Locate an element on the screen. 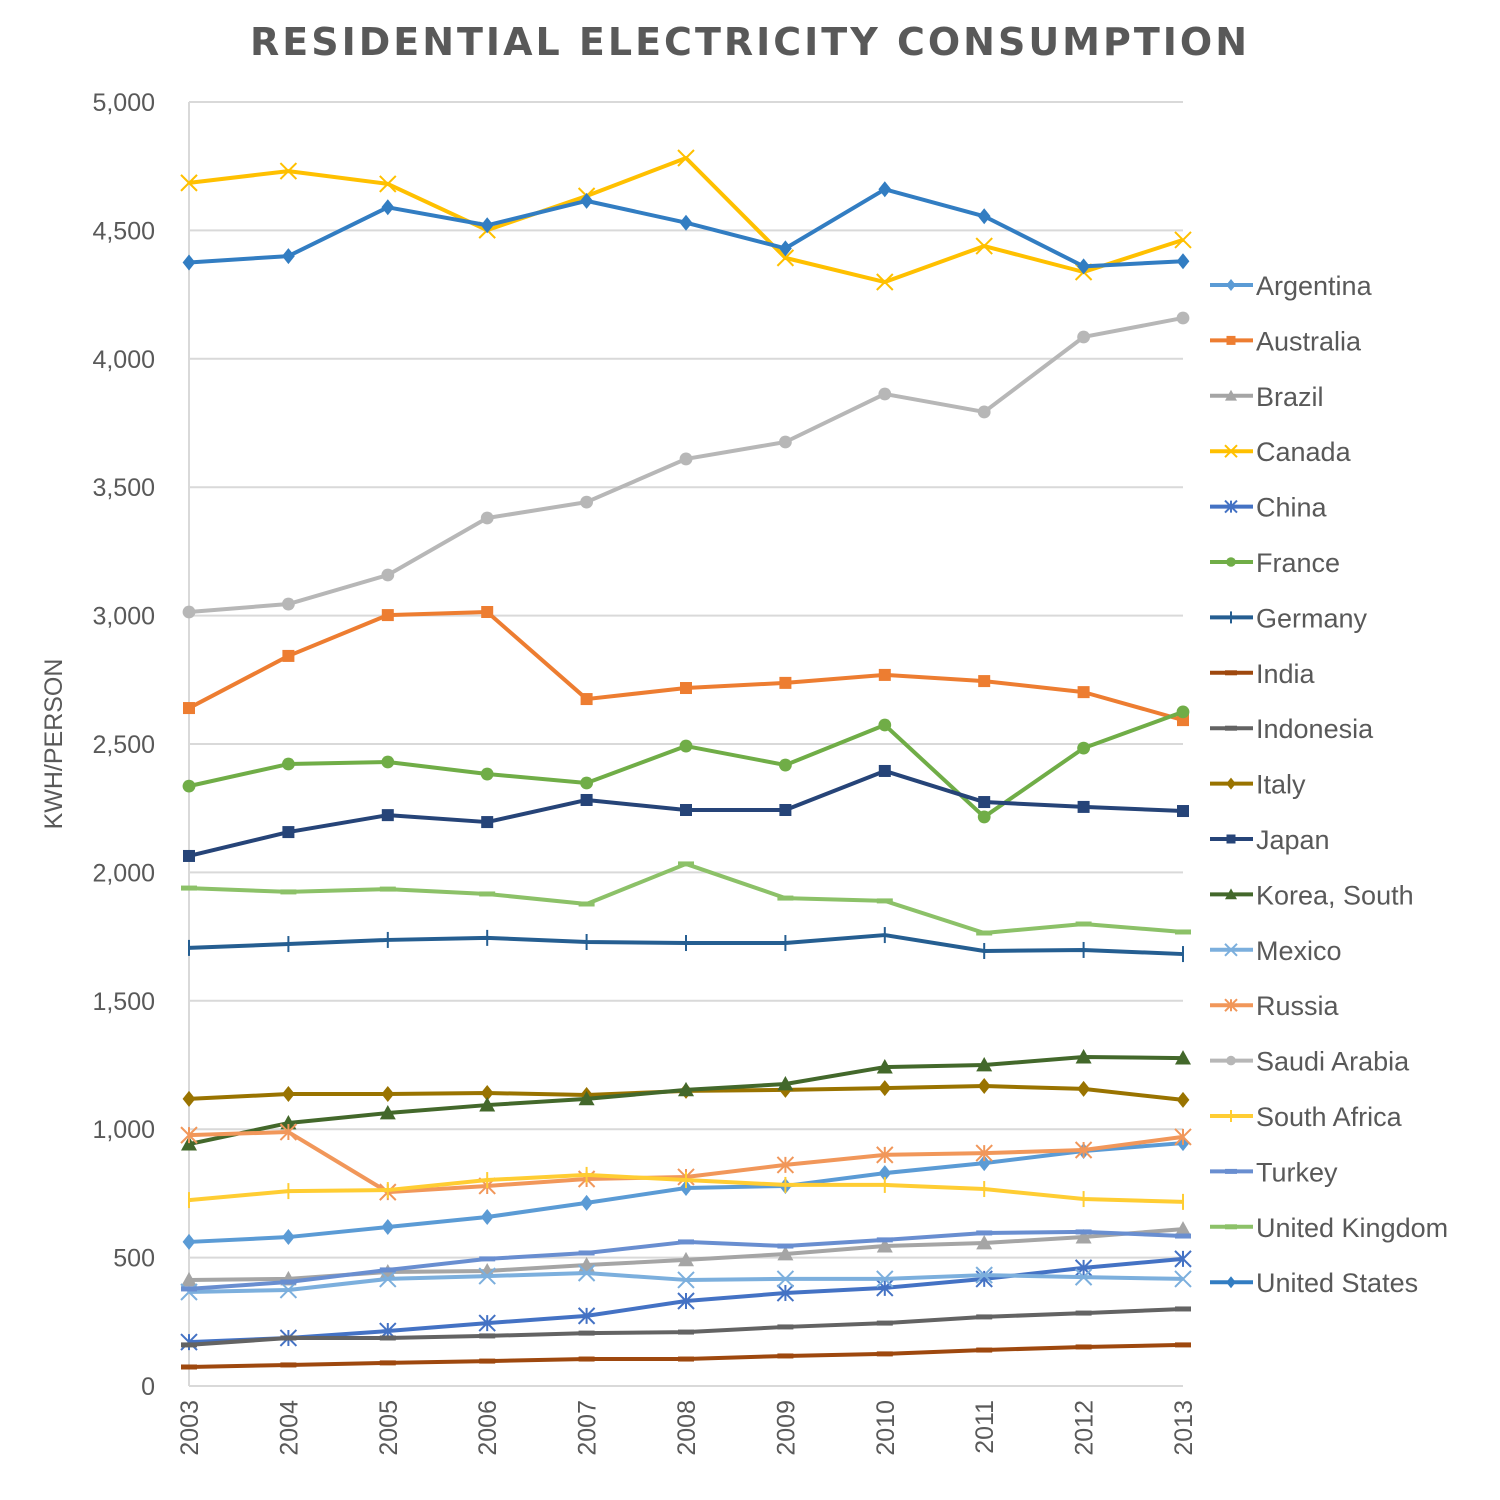 This screenshot has height=1500, width=1500. chart-title: RESIDENTIAL ELECTRICITY CONSUMPTION is located at coordinates (750, 42).